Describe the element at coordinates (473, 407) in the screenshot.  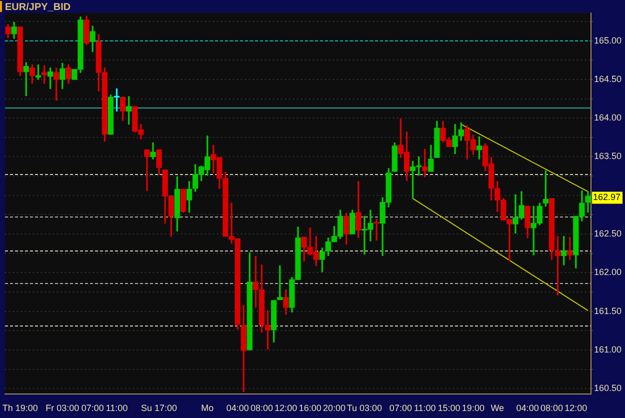
I see `x-tick-label: 19:00` at that location.